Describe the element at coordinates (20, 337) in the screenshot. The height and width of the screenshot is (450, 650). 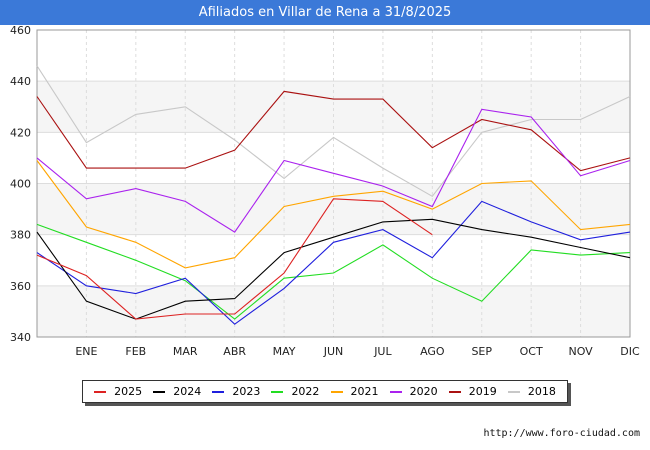
I see `y-tick-label: 340` at that location.